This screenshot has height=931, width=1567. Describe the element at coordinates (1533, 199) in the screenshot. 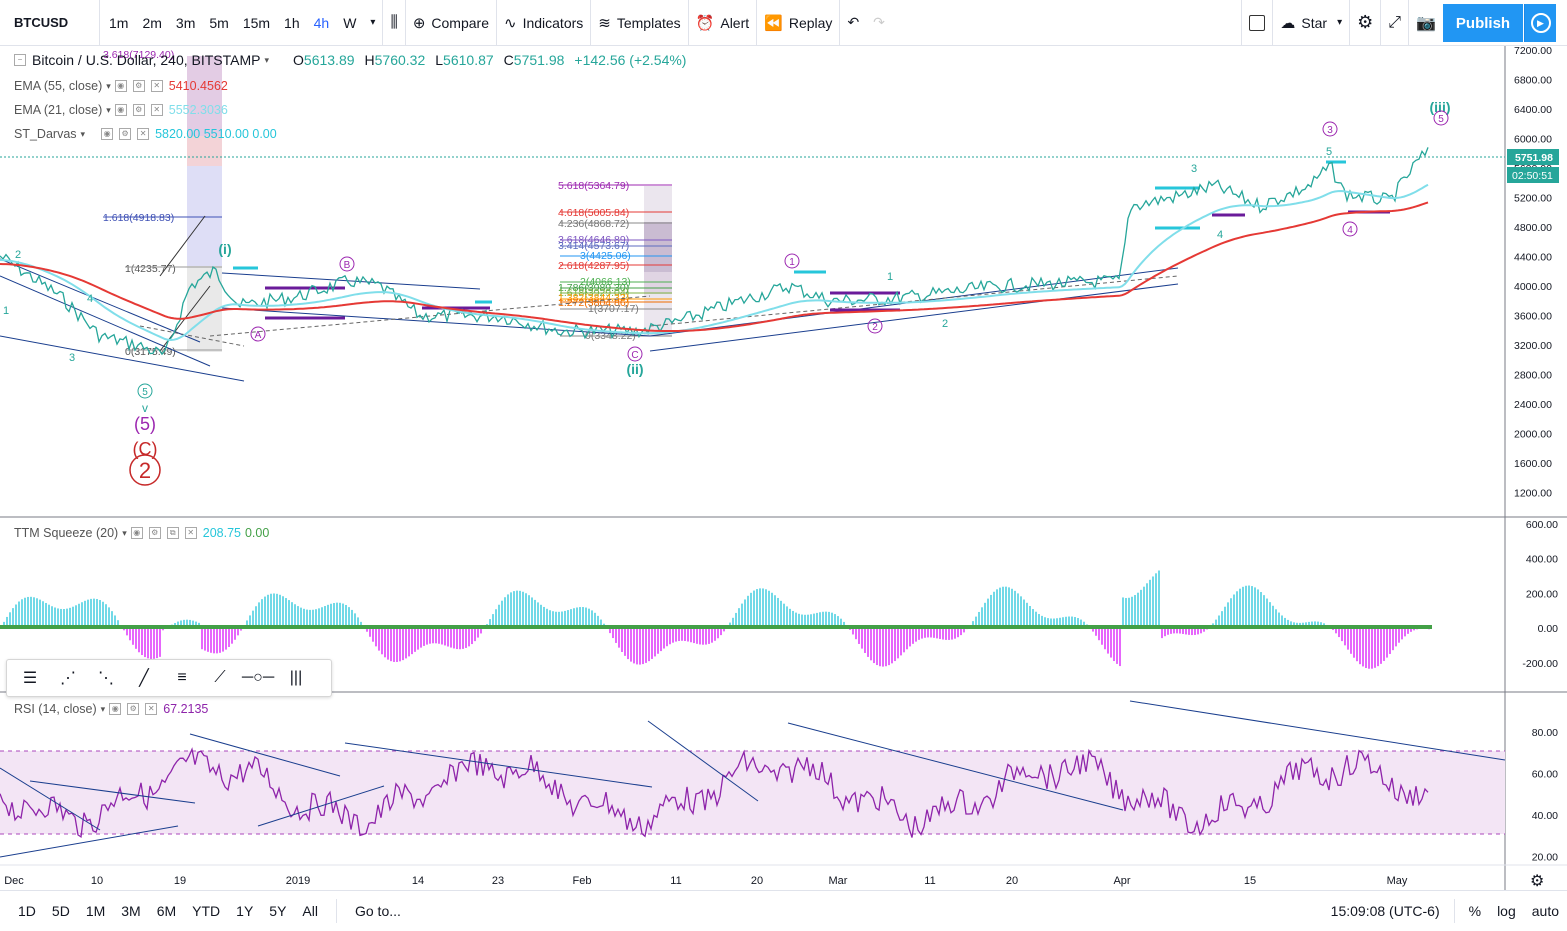

I see `price-tick-label: 5200.00` at that location.